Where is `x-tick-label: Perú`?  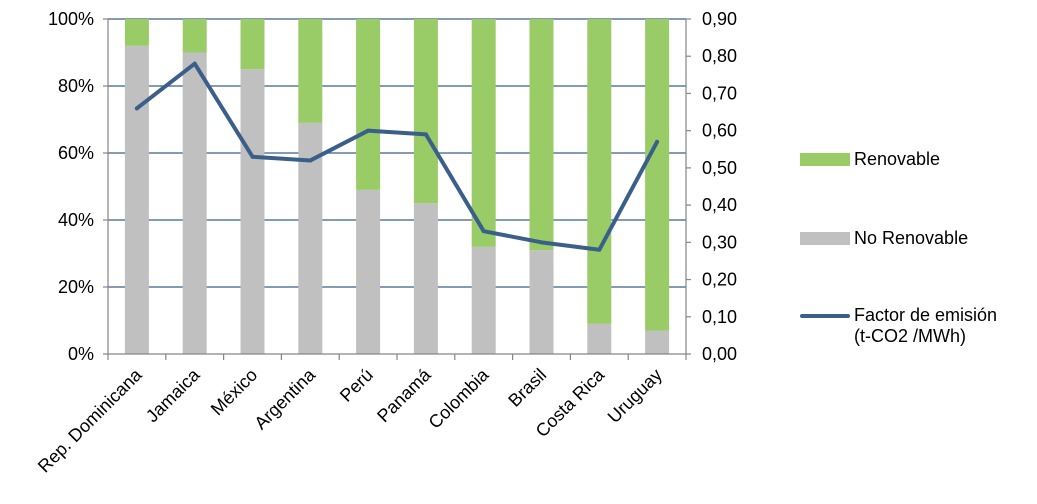 x-tick-label: Perú is located at coordinates (356, 385).